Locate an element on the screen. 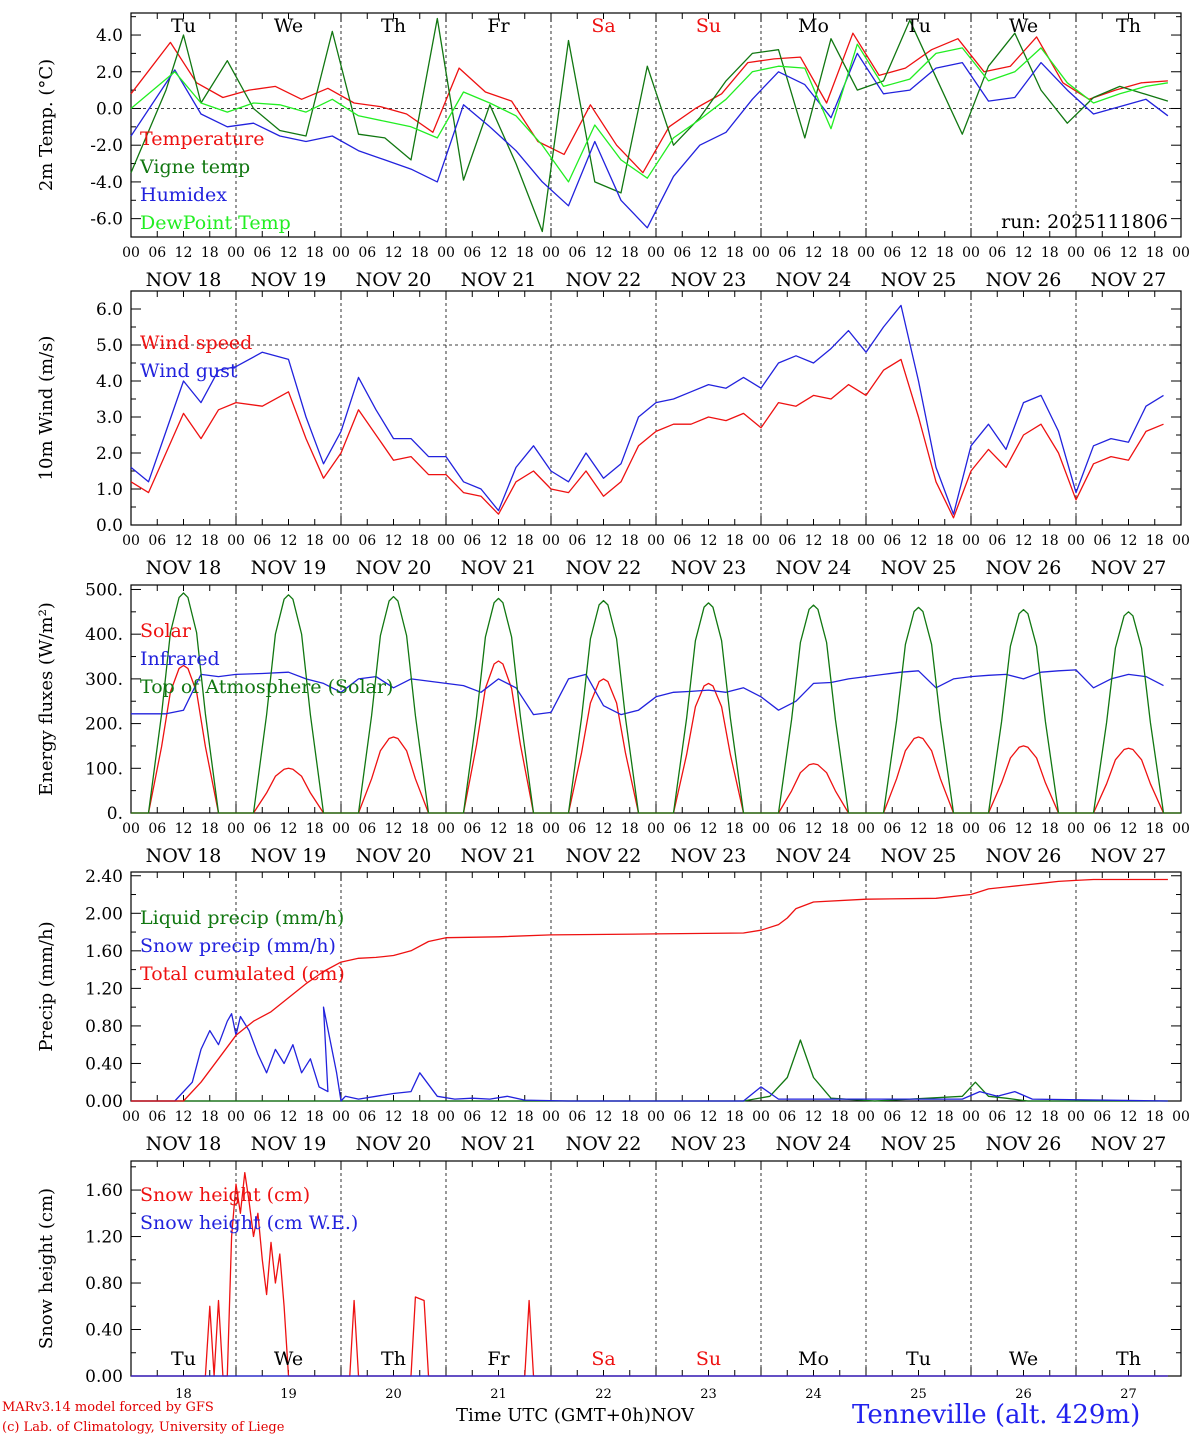 The image size is (1194, 1444). weekday-label: We is located at coordinates (288, 1359).